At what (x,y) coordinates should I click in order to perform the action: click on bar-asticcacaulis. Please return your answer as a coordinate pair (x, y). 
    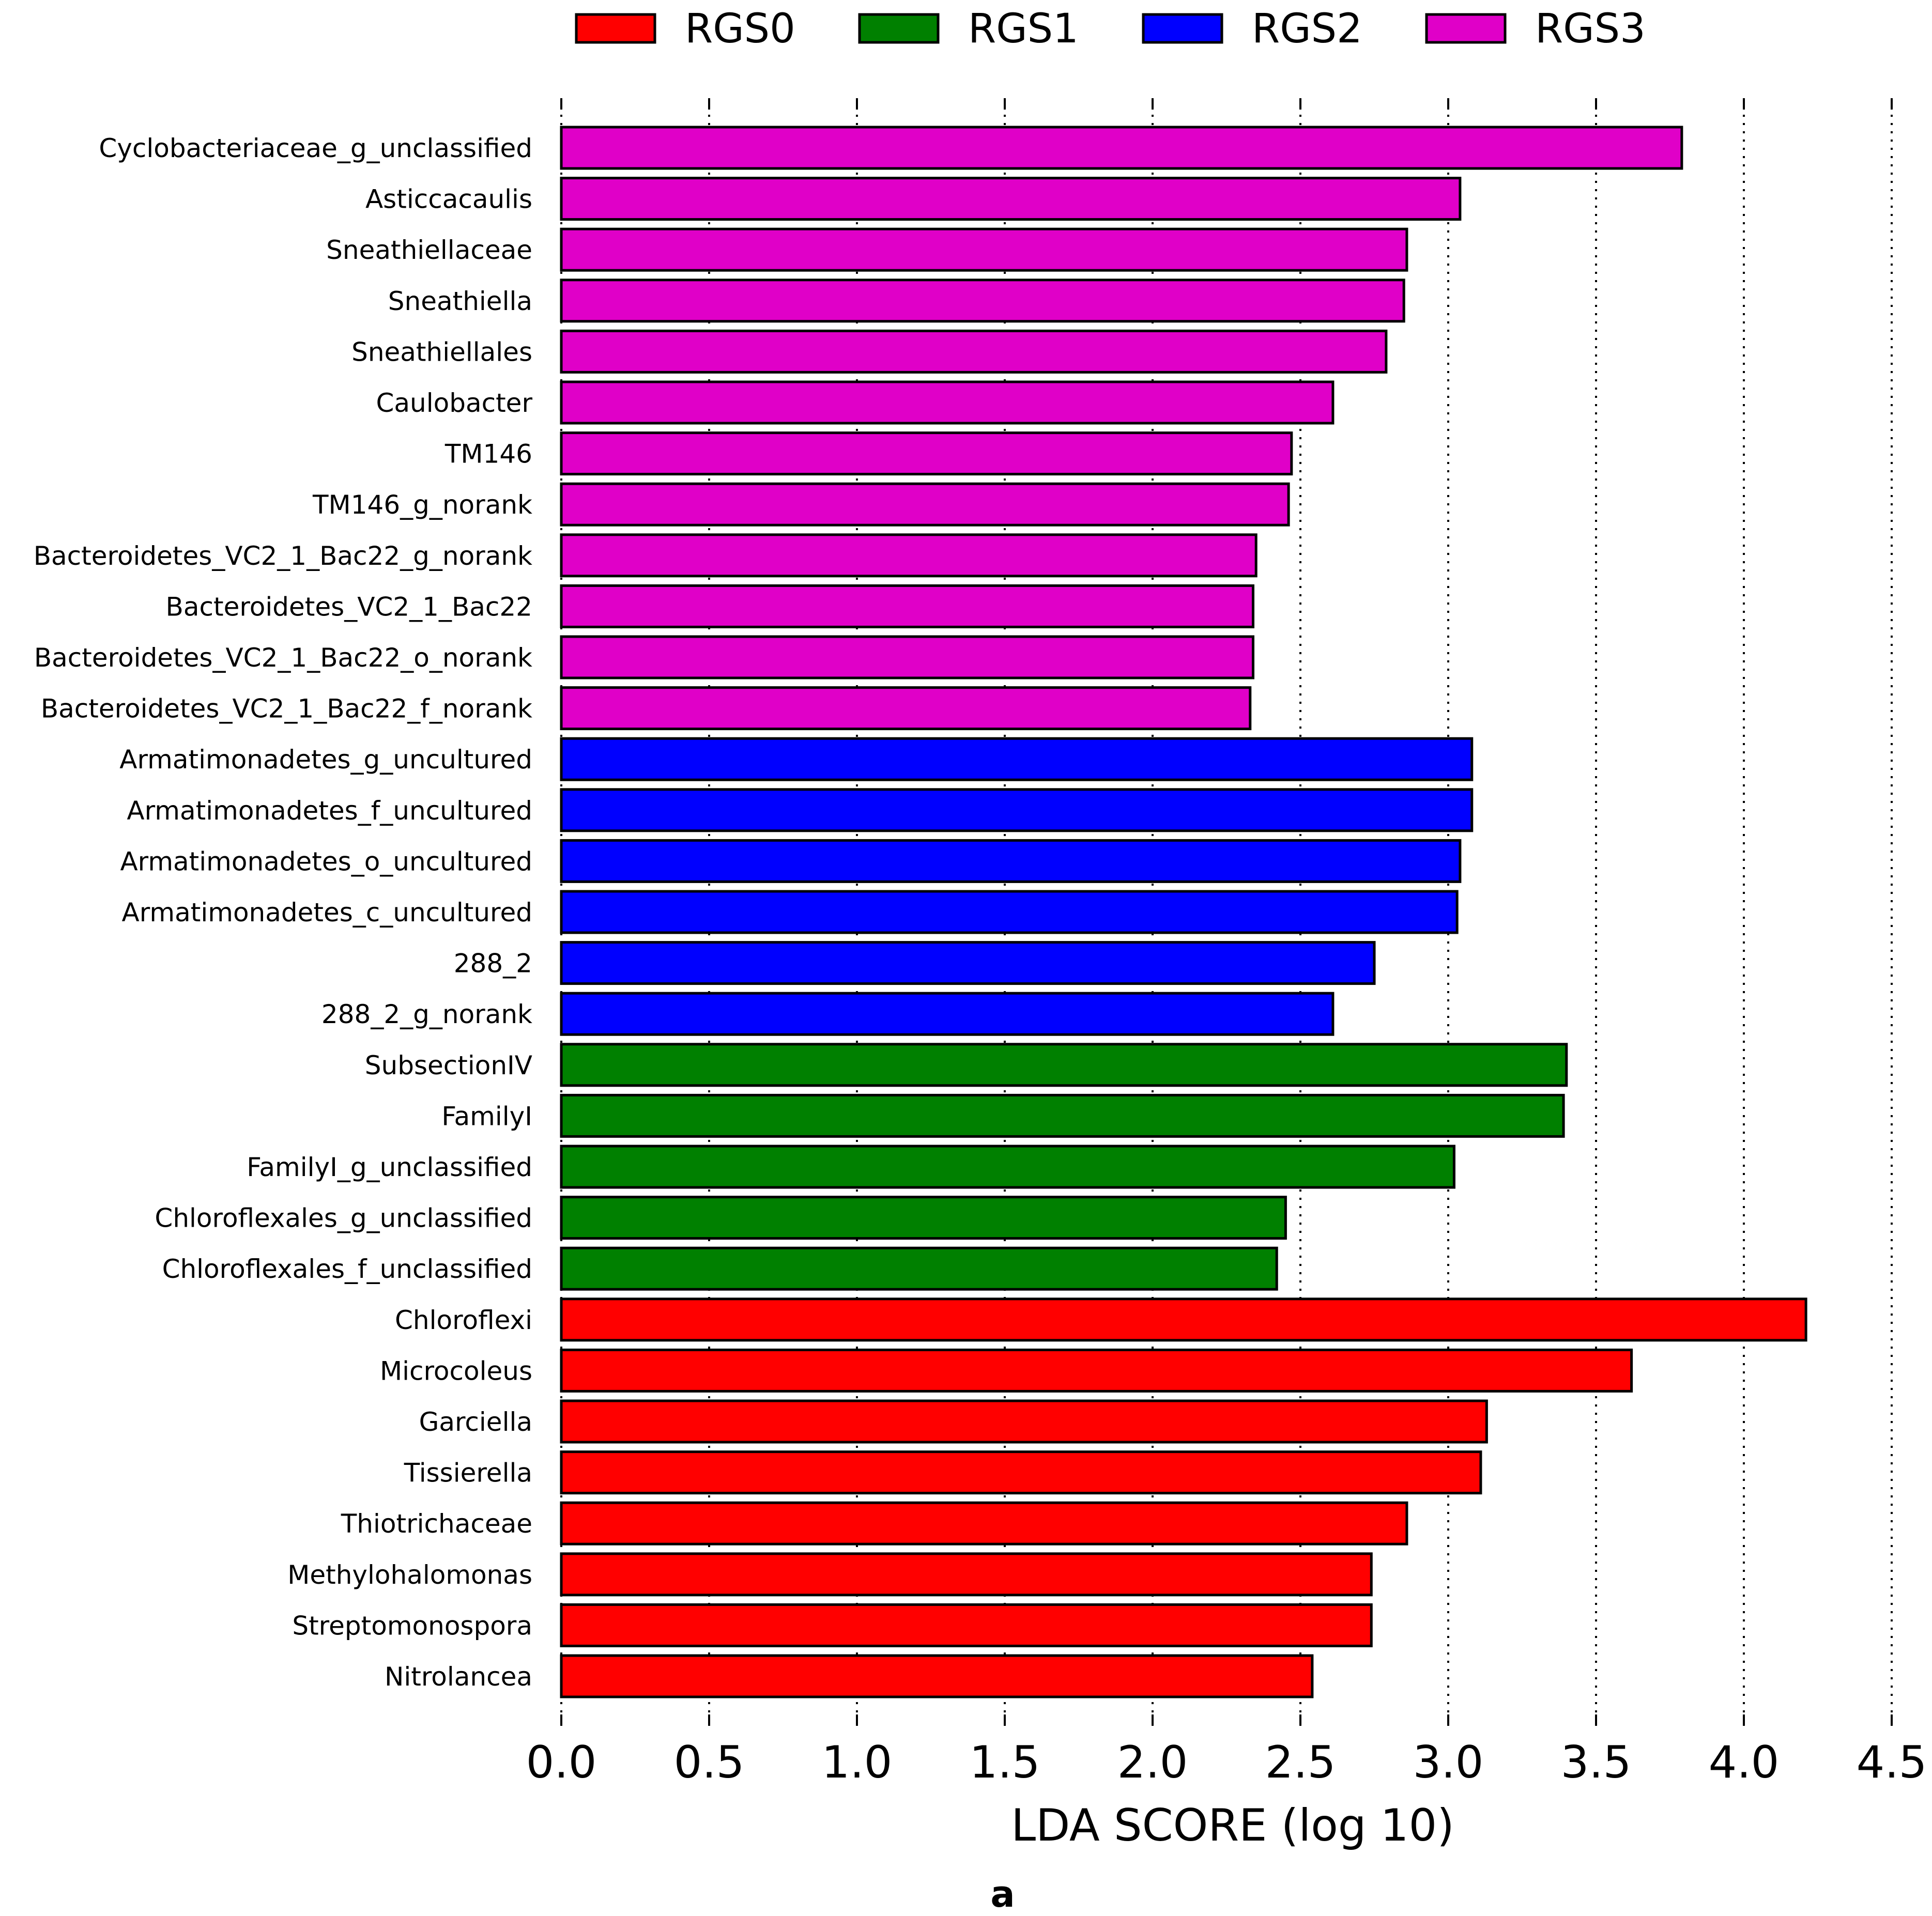
    Looking at the image, I should click on (1011, 199).